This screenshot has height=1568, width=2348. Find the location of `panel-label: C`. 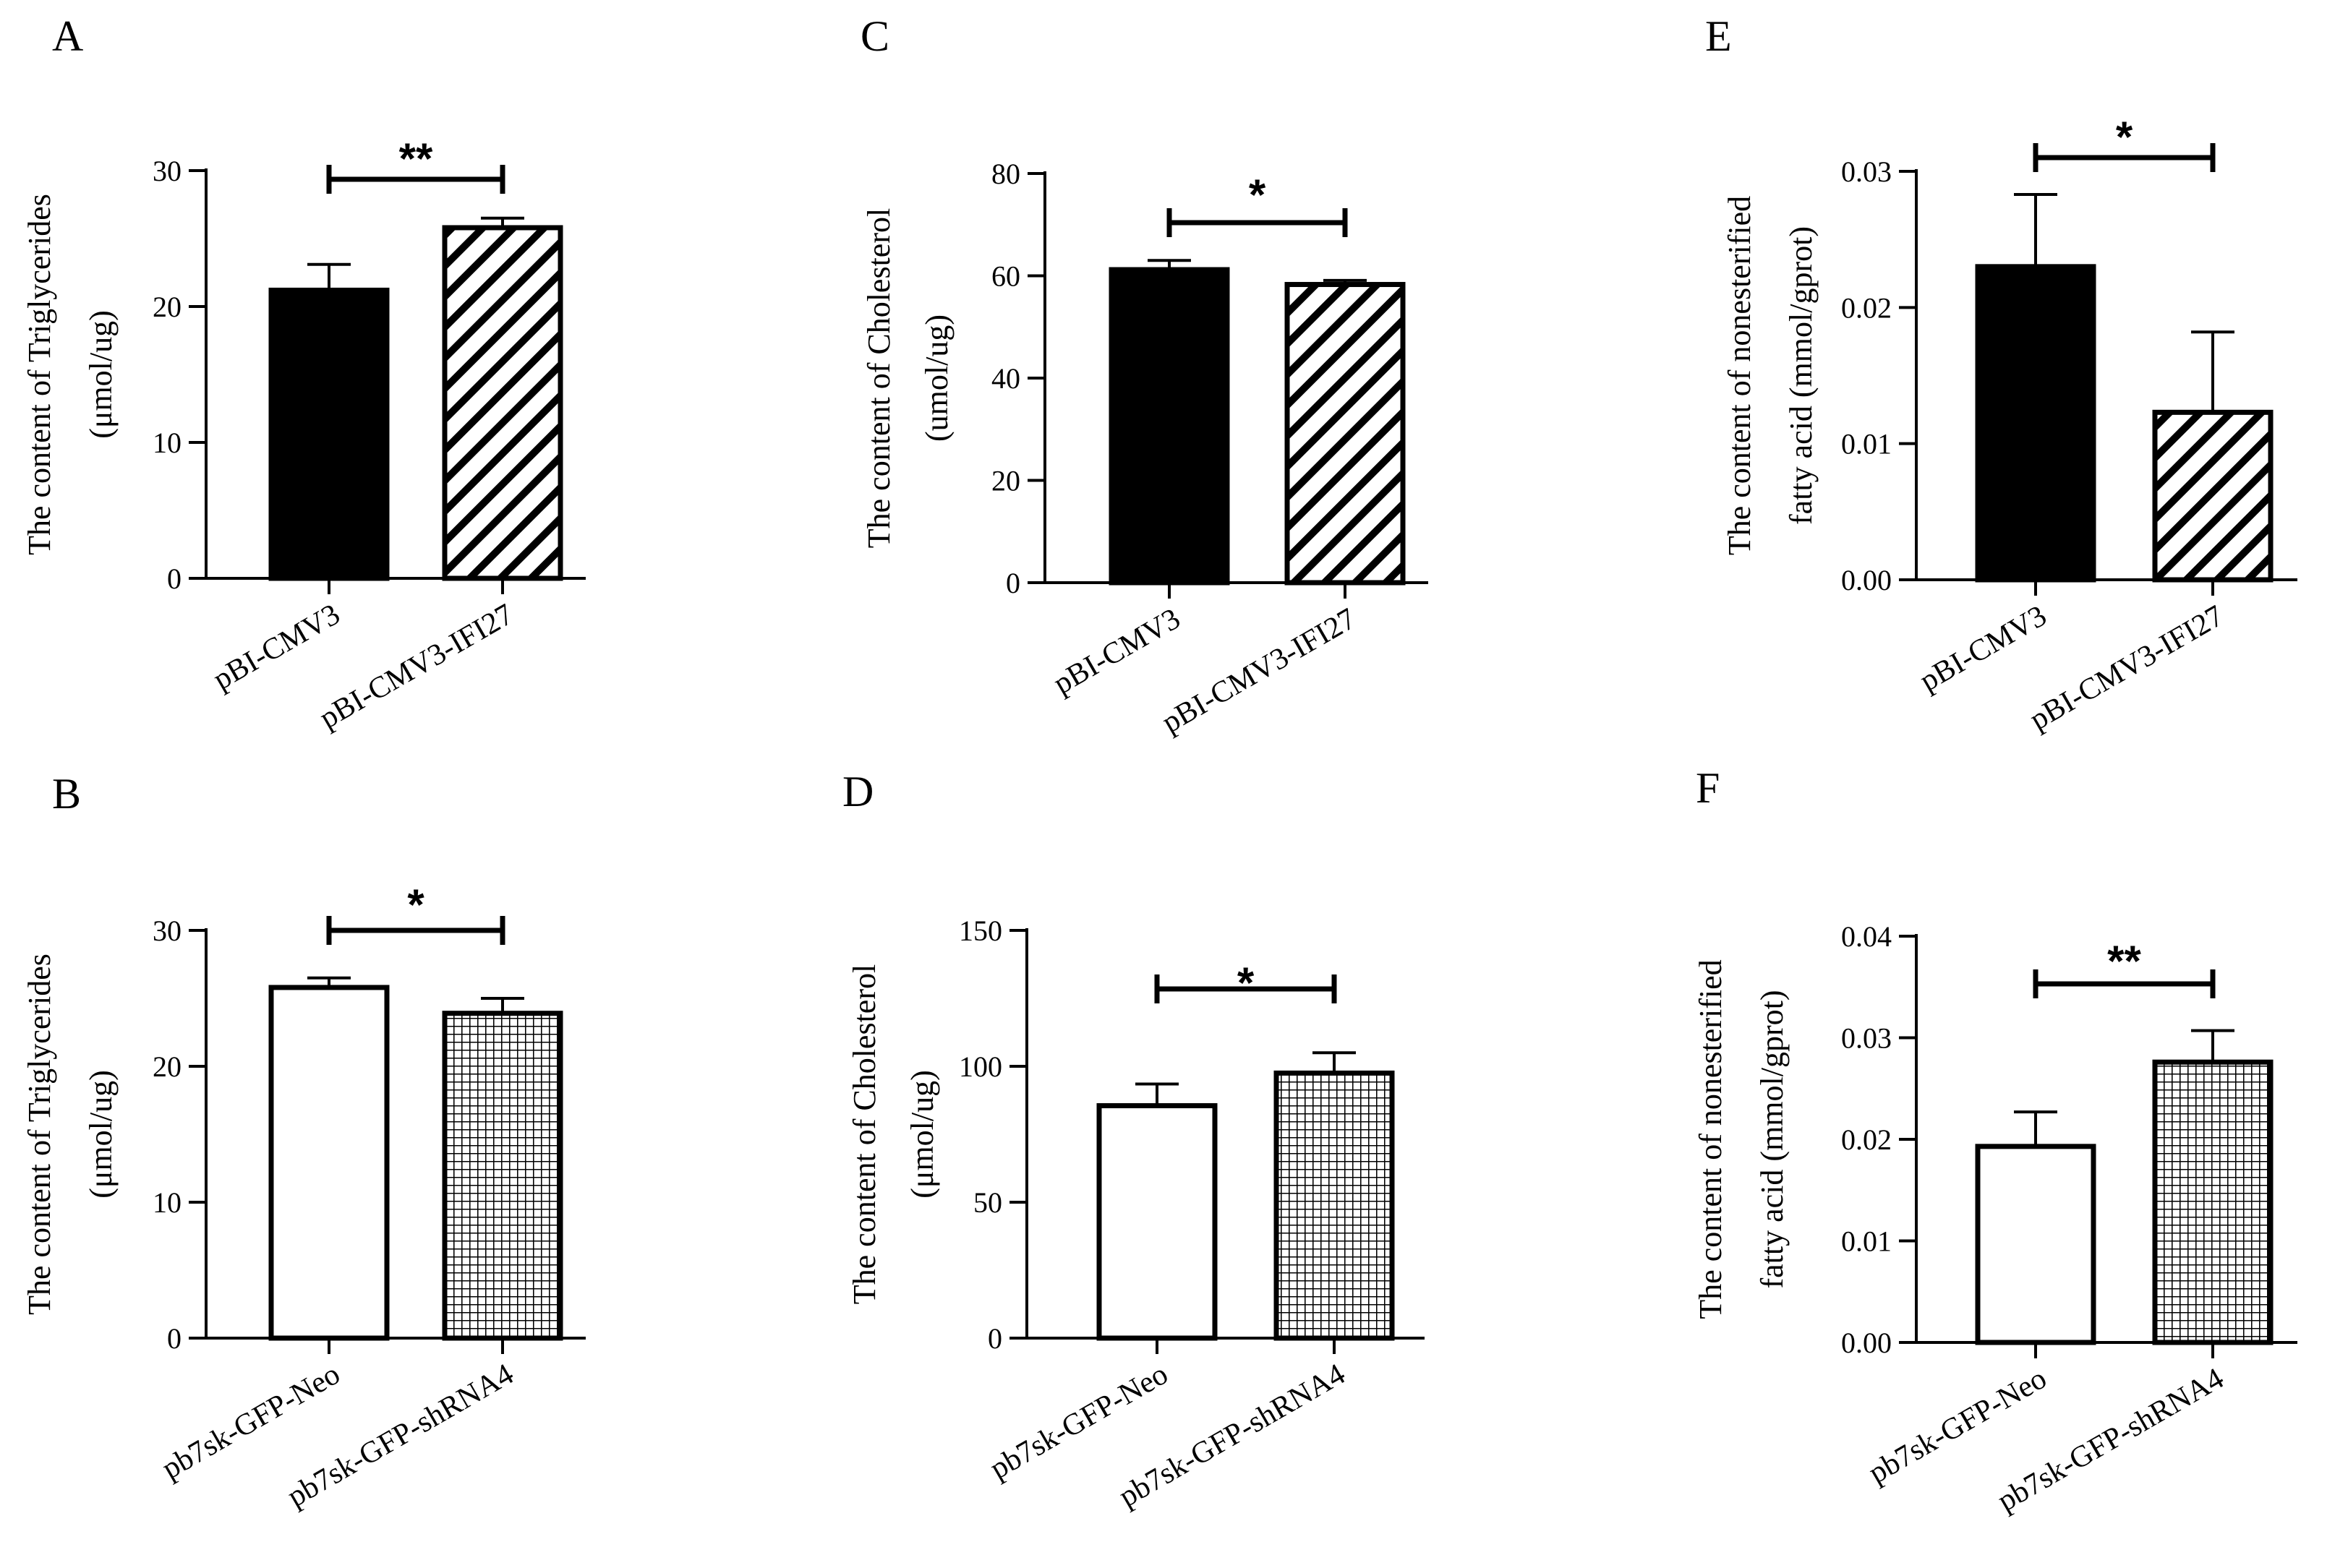

panel-label: C is located at coordinates (875, 36).